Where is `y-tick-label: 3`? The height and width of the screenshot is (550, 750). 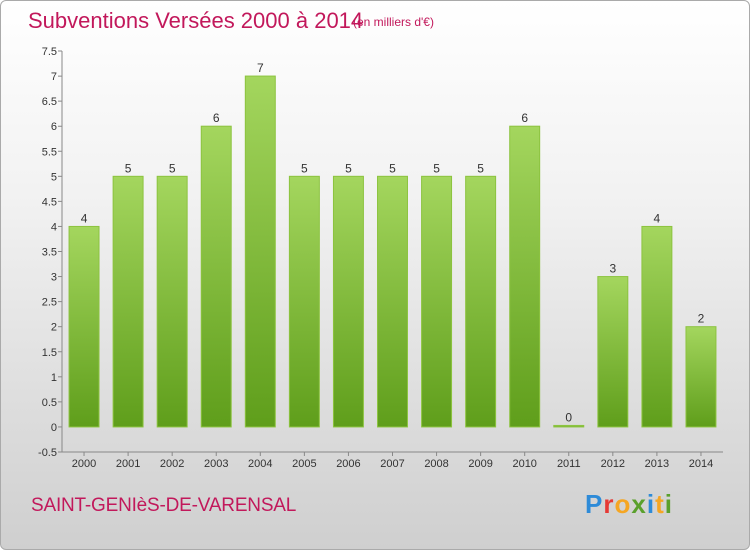 y-tick-label: 3 is located at coordinates (54, 278).